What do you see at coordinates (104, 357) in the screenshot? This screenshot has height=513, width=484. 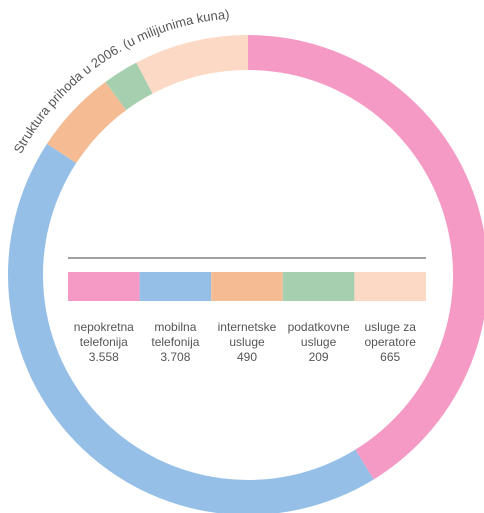 I see `value-label: 3.558` at bounding box center [104, 357].